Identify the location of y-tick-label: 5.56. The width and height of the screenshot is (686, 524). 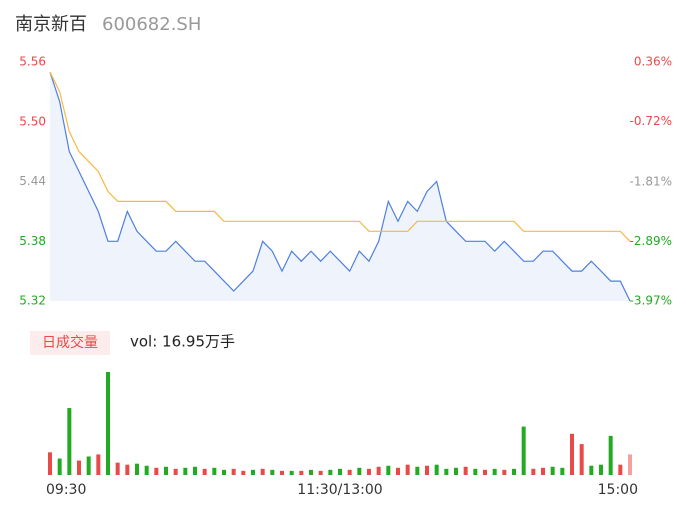
(32, 62).